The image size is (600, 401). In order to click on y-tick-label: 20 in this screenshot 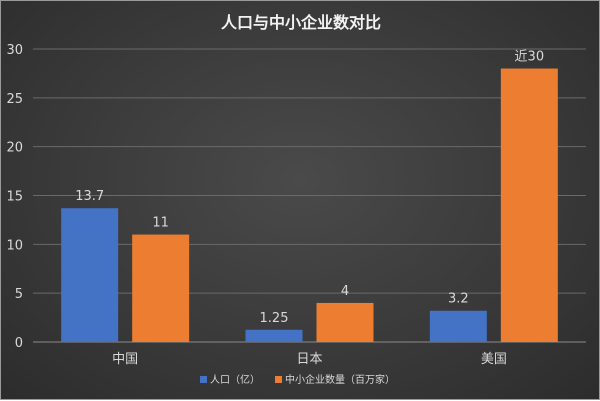, I will do `click(14, 148)`.